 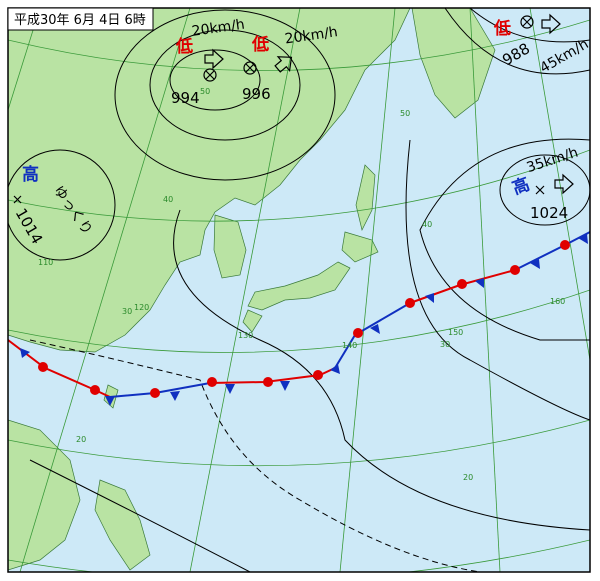 I want to click on grid-label: 110, so click(x=45, y=262).